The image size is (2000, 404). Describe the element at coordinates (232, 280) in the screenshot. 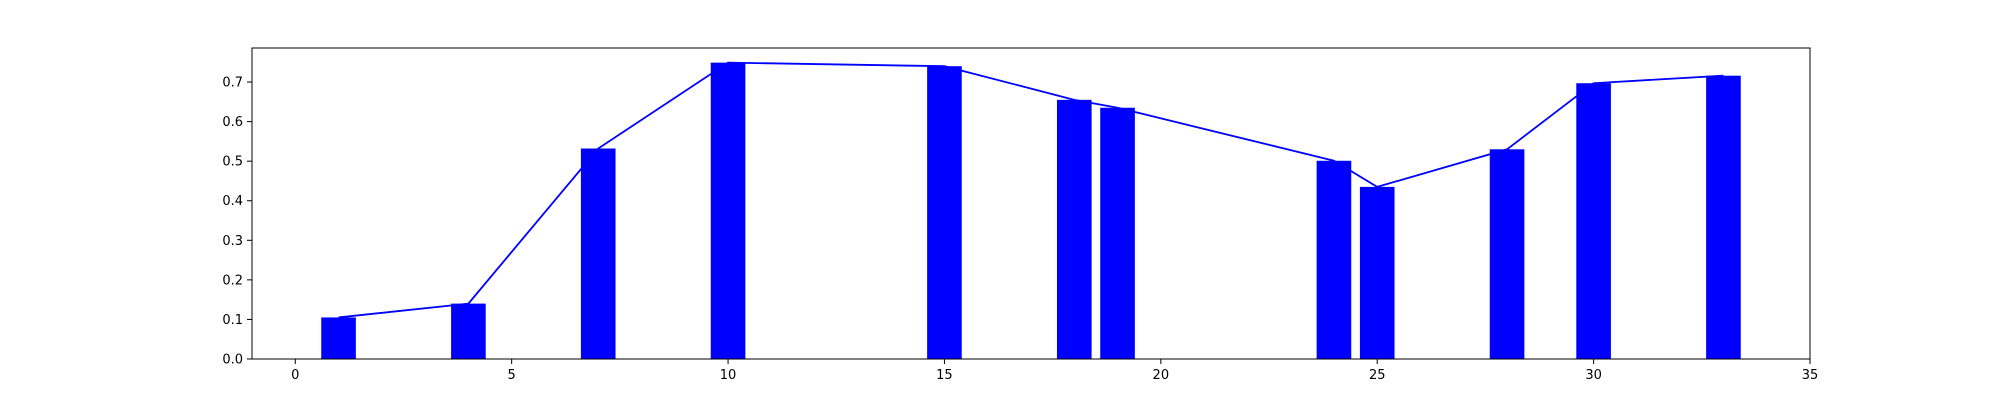

I see `y-tick-label-2: 0.2` at that location.